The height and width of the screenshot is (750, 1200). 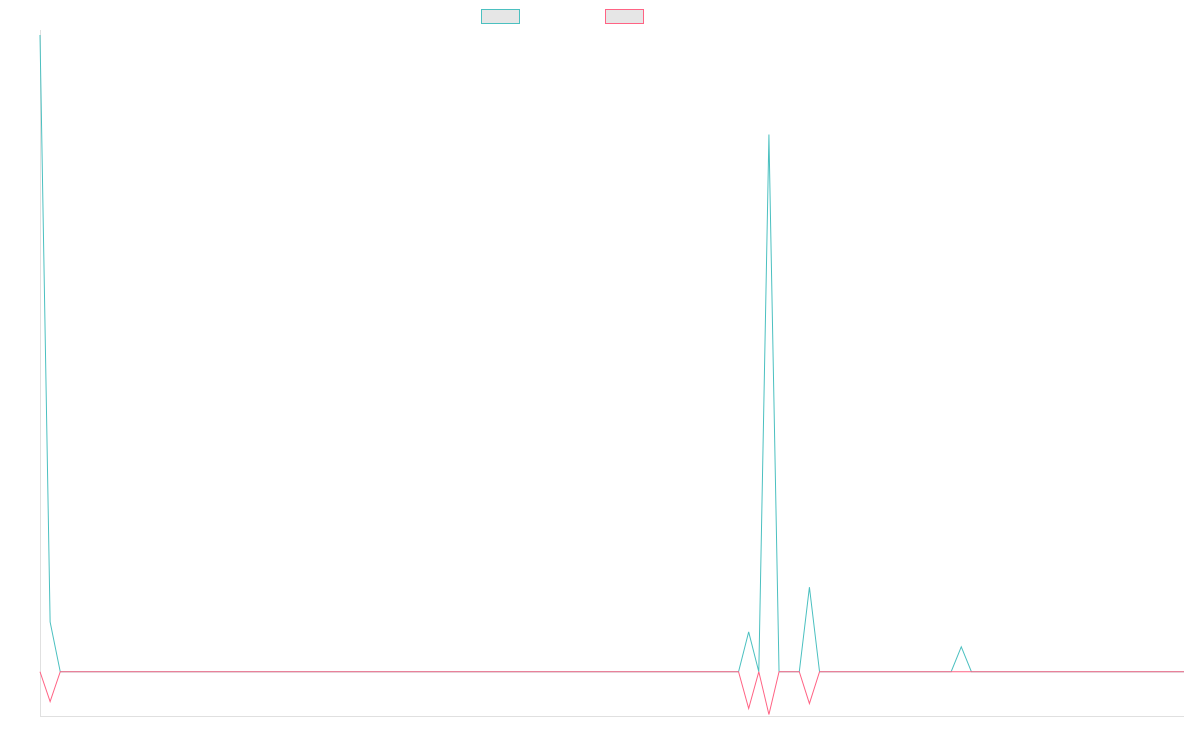 What do you see at coordinates (600, 18) in the screenshot?
I see `legend` at bounding box center [600, 18].